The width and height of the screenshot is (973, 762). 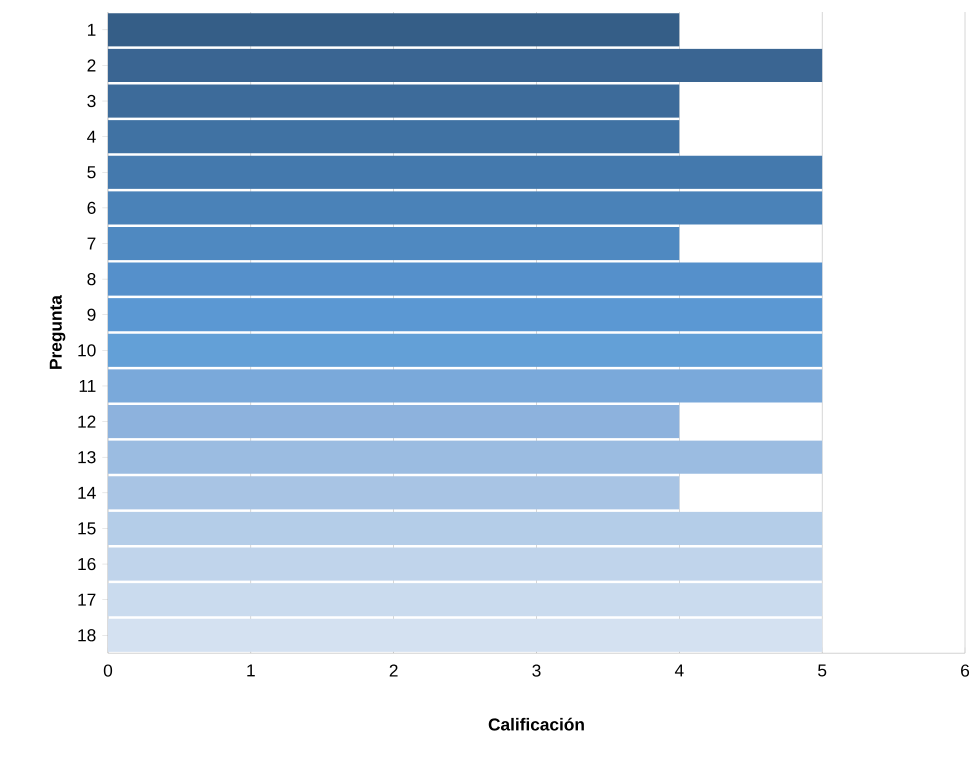 What do you see at coordinates (108, 670) in the screenshot?
I see `x-tick-label: 0` at bounding box center [108, 670].